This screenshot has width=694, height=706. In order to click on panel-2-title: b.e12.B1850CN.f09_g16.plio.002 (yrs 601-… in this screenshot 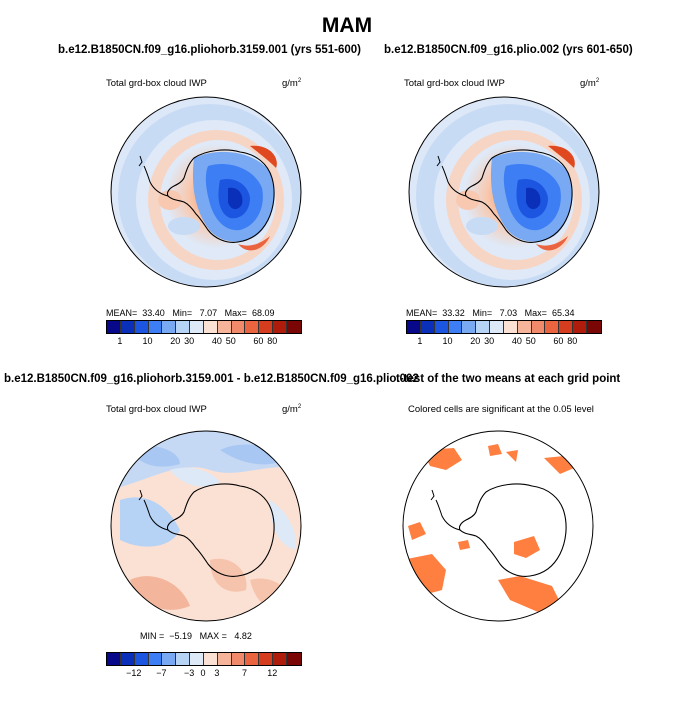, I will do `click(508, 50)`.